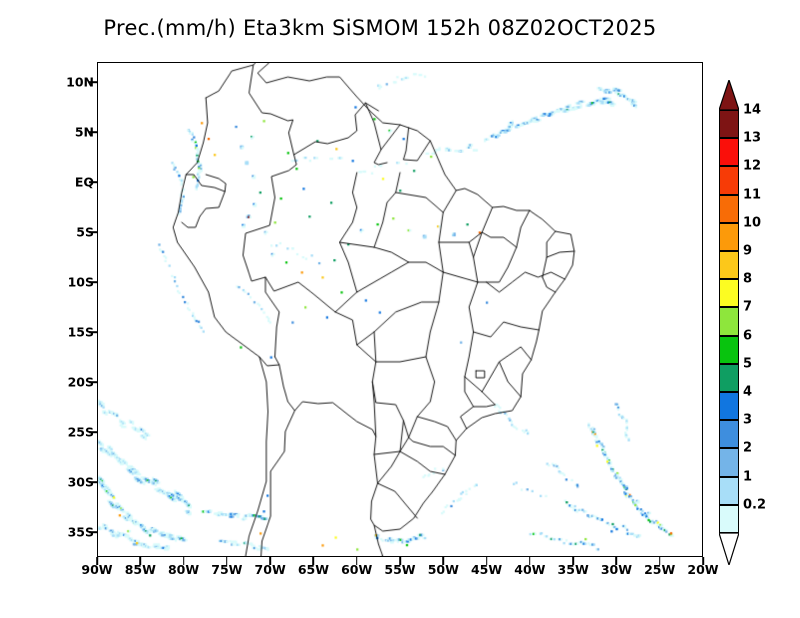 The width and height of the screenshot is (800, 618). Describe the element at coordinates (573, 569) in the screenshot. I see `xtick-label-35W: 35W` at that location.